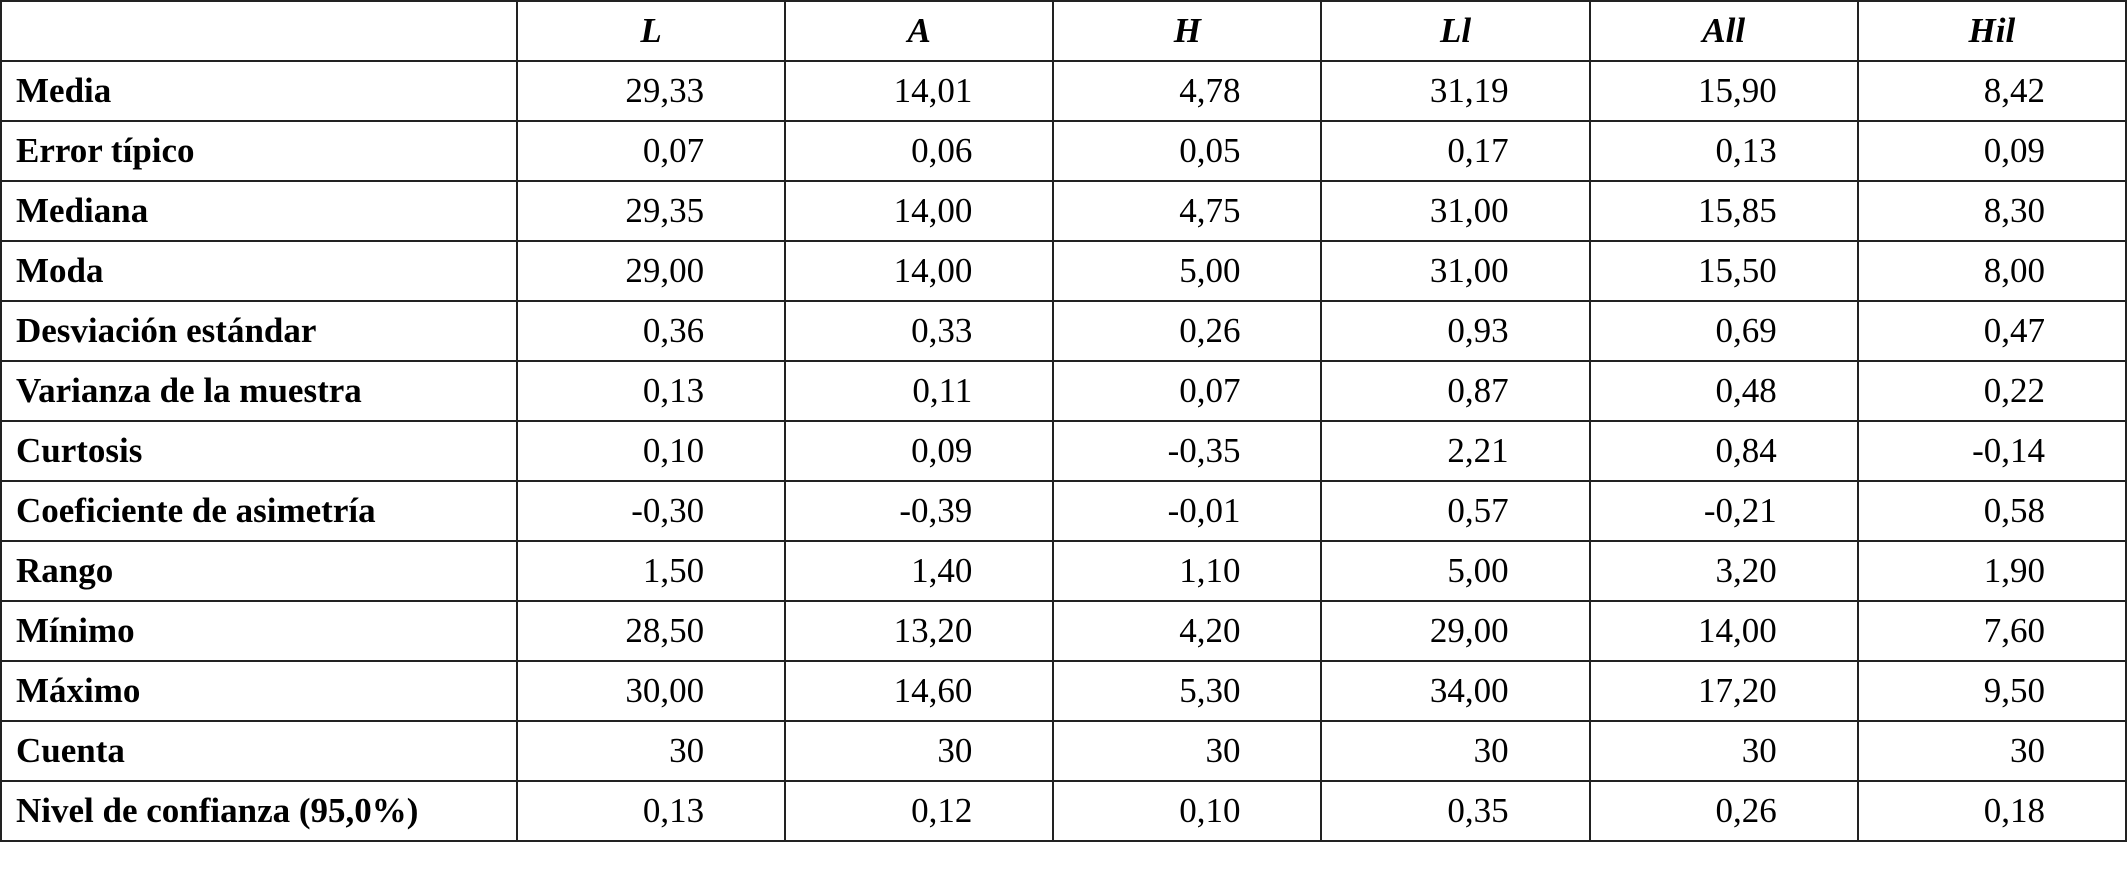  What do you see at coordinates (651, 211) in the screenshot?
I see `value-cell: 29,35` at bounding box center [651, 211].